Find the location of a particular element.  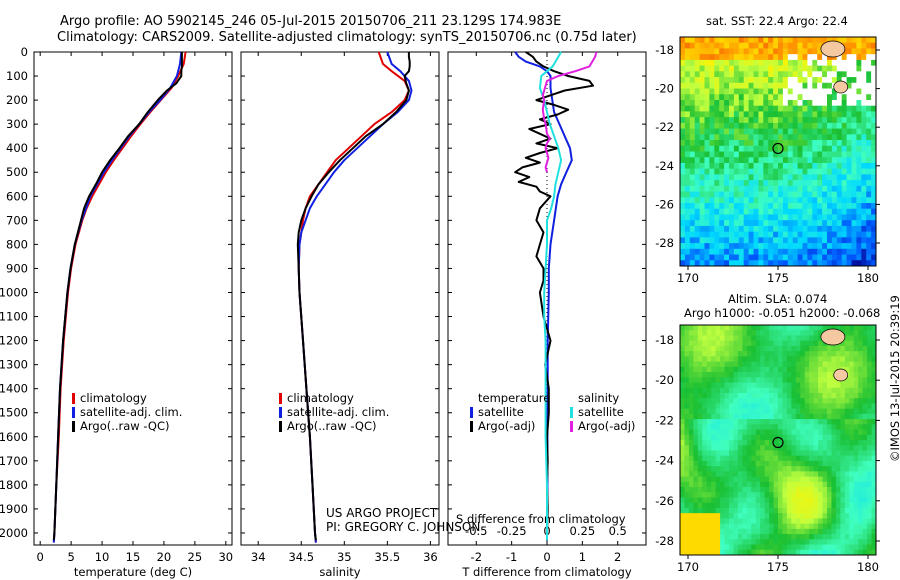

legend-swatch is located at coordinates (280, 412).